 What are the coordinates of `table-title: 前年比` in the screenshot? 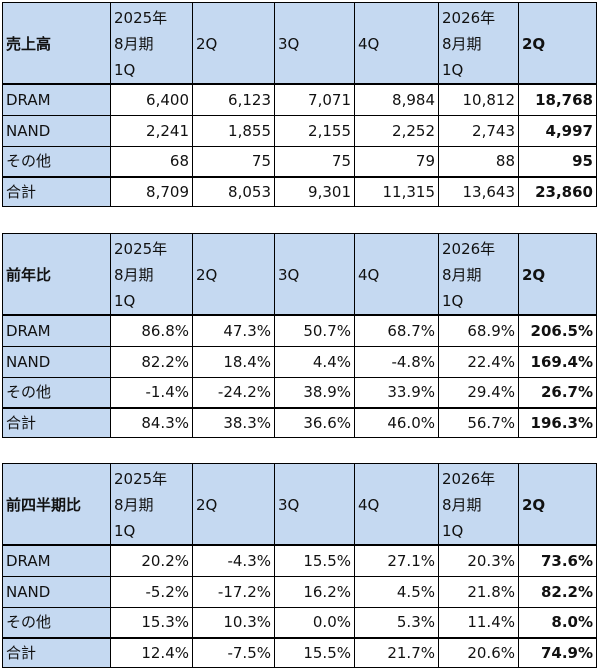 It's located at (56, 274).